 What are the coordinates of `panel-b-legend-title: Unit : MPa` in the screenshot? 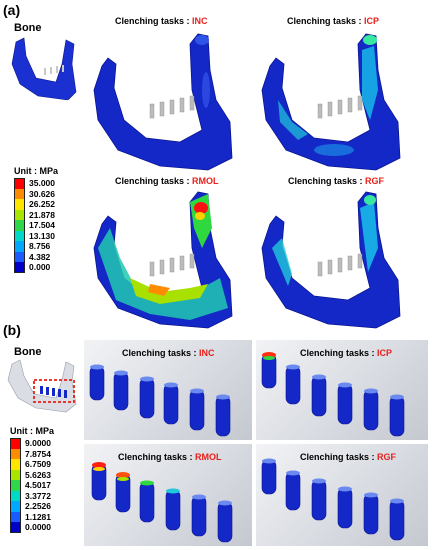 It's located at (32, 431).